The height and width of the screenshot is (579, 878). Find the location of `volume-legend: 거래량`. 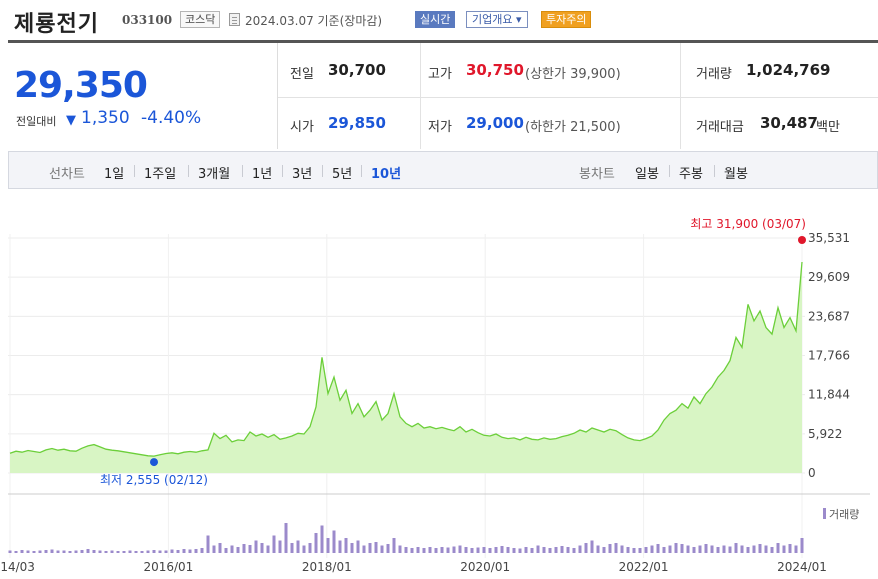

volume-legend: 거래량 is located at coordinates (844, 514).